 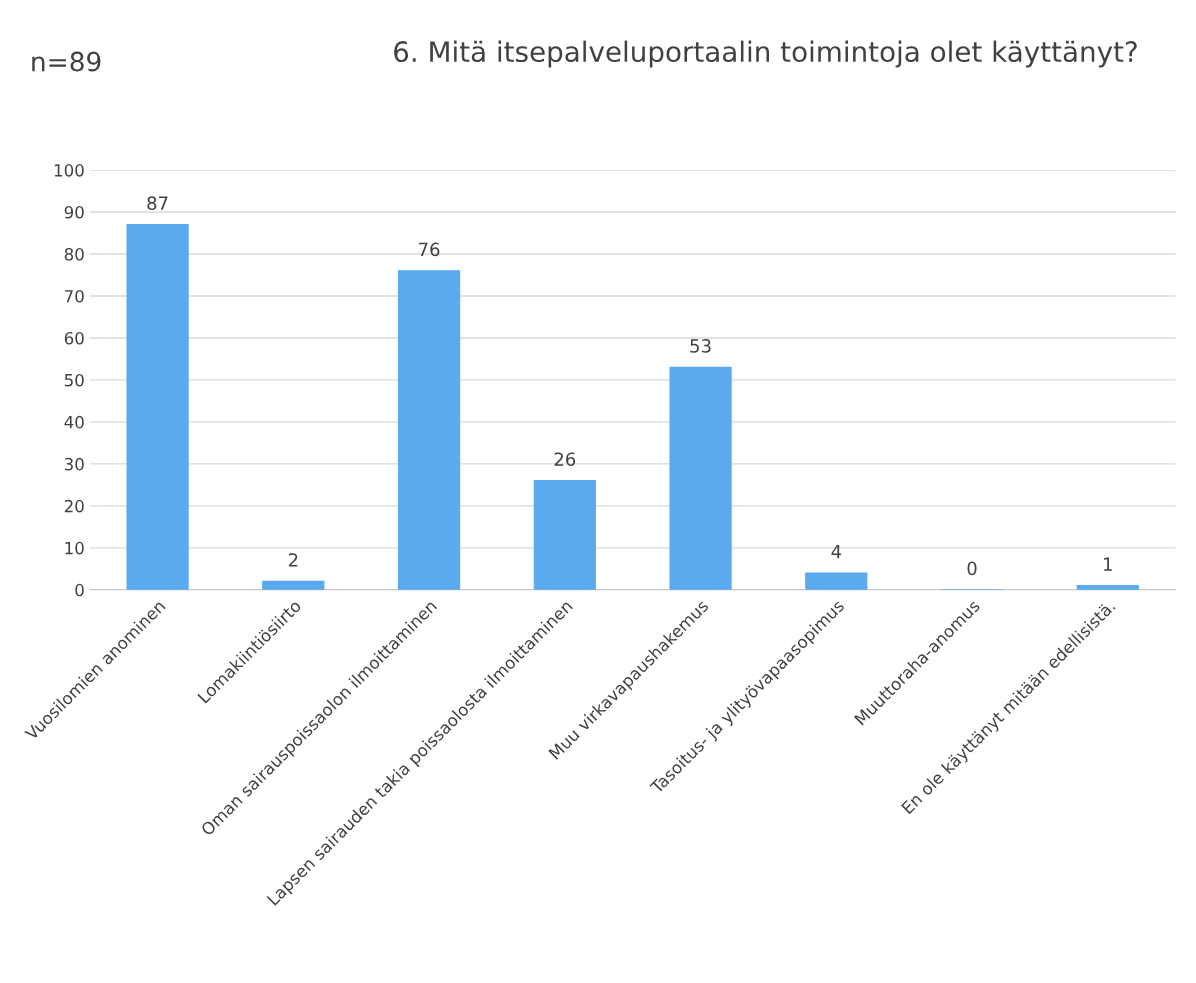 What do you see at coordinates (836, 551) in the screenshot?
I see `data-label: 4` at bounding box center [836, 551].